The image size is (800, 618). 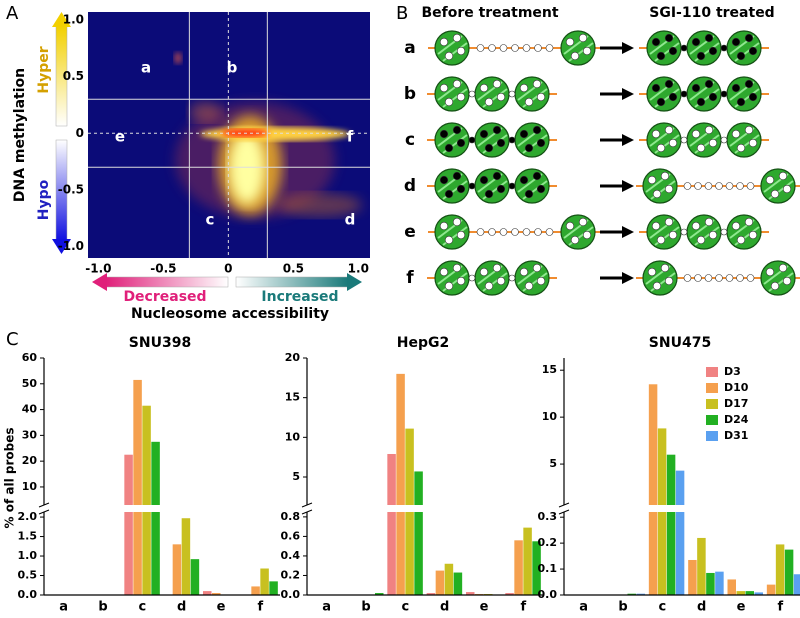 I want to click on y-tick-label: 2.0, so click(x=28, y=516).